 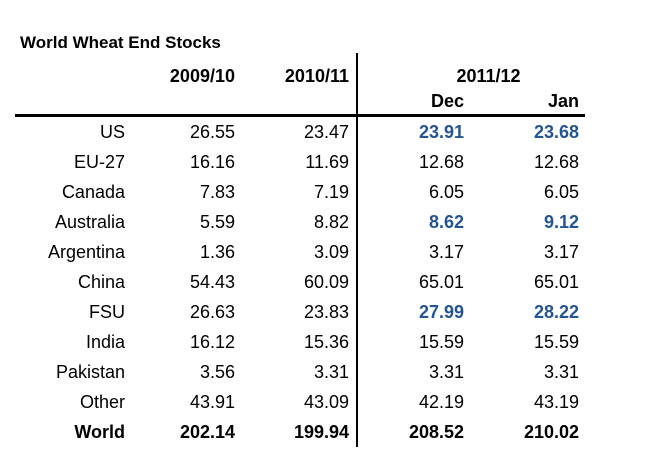 What do you see at coordinates (107, 311) in the screenshot?
I see `row-label: FSU` at bounding box center [107, 311].